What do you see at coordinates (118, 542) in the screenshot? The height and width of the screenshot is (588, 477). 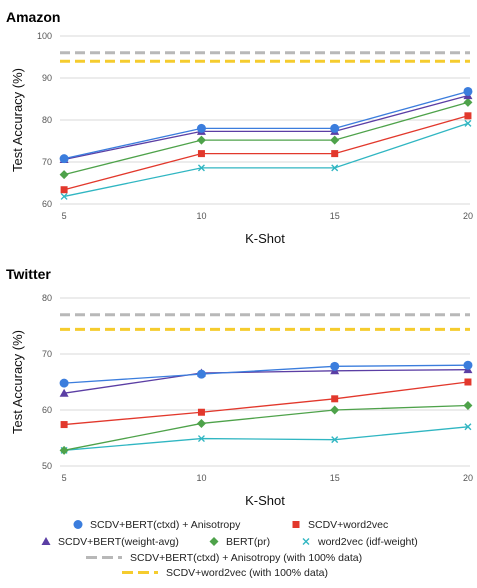 I see `legend-label: SCDV+BERT(weight-avg)` at bounding box center [118, 542].